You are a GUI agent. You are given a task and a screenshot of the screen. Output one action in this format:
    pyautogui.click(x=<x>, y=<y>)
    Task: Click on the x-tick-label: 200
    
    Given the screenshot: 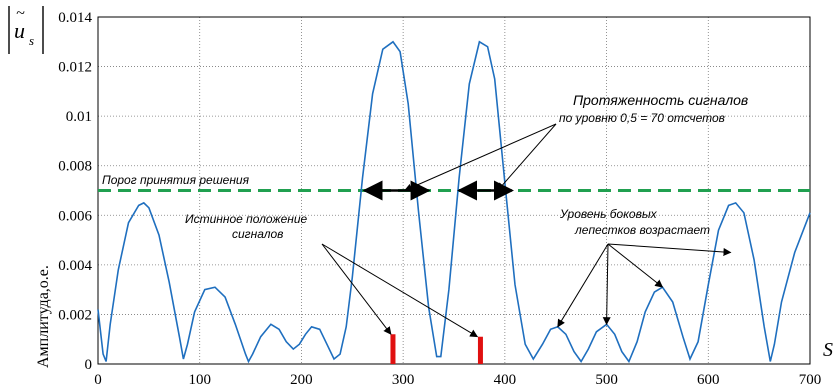 What is the action you would take?
    pyautogui.click(x=301, y=380)
    